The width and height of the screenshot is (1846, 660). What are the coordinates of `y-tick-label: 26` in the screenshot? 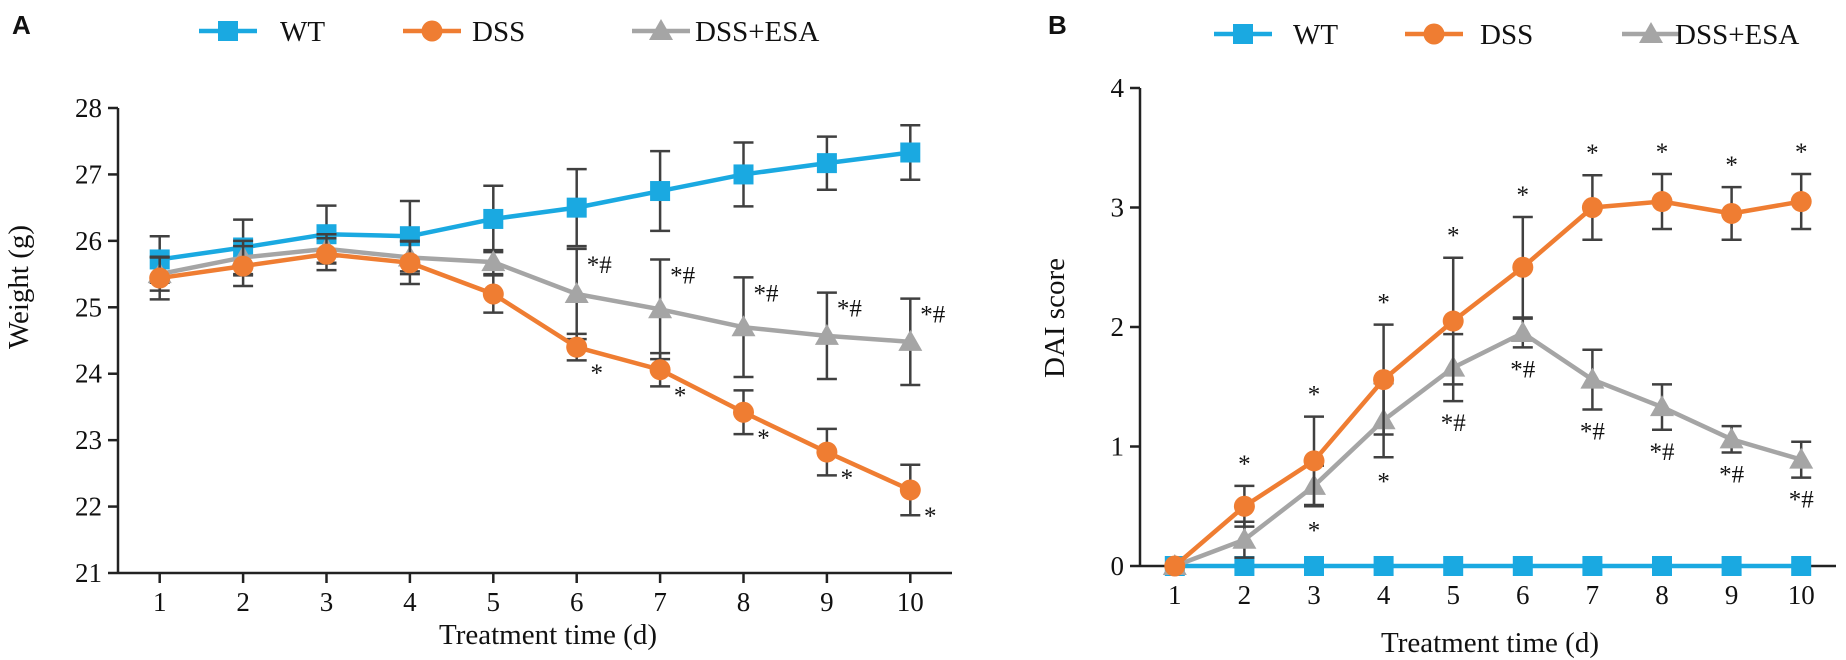 It's located at (88, 241).